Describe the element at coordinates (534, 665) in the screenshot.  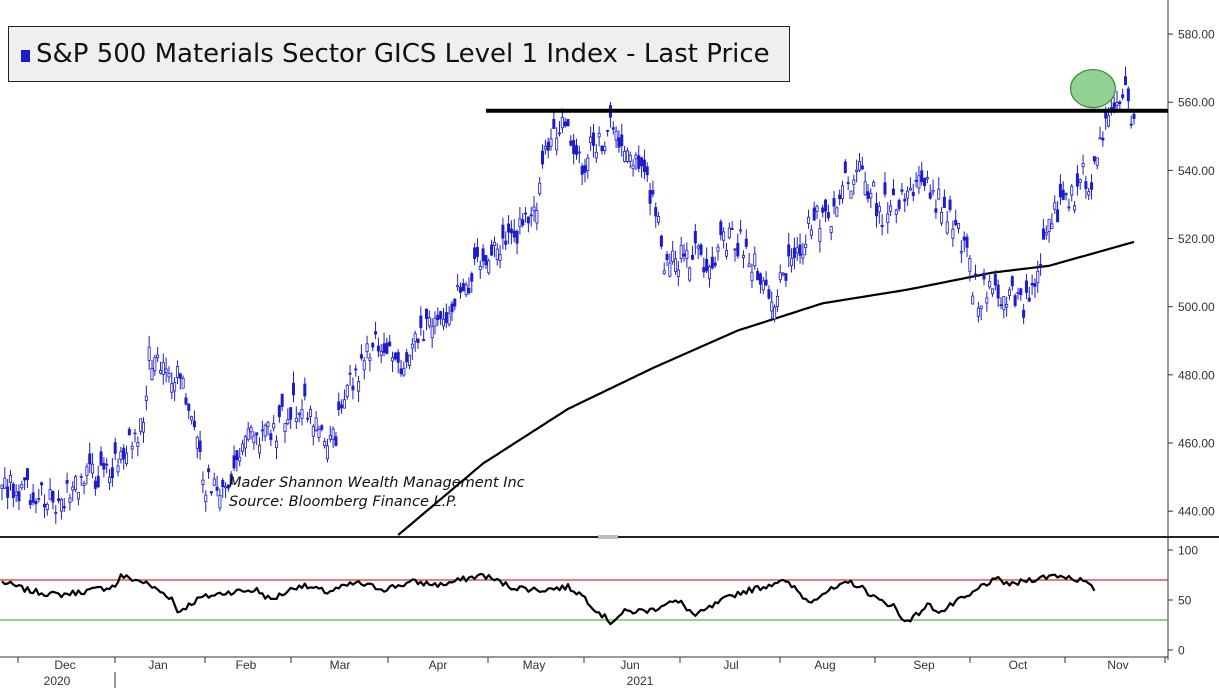
I see `x-tick-label: May` at that location.